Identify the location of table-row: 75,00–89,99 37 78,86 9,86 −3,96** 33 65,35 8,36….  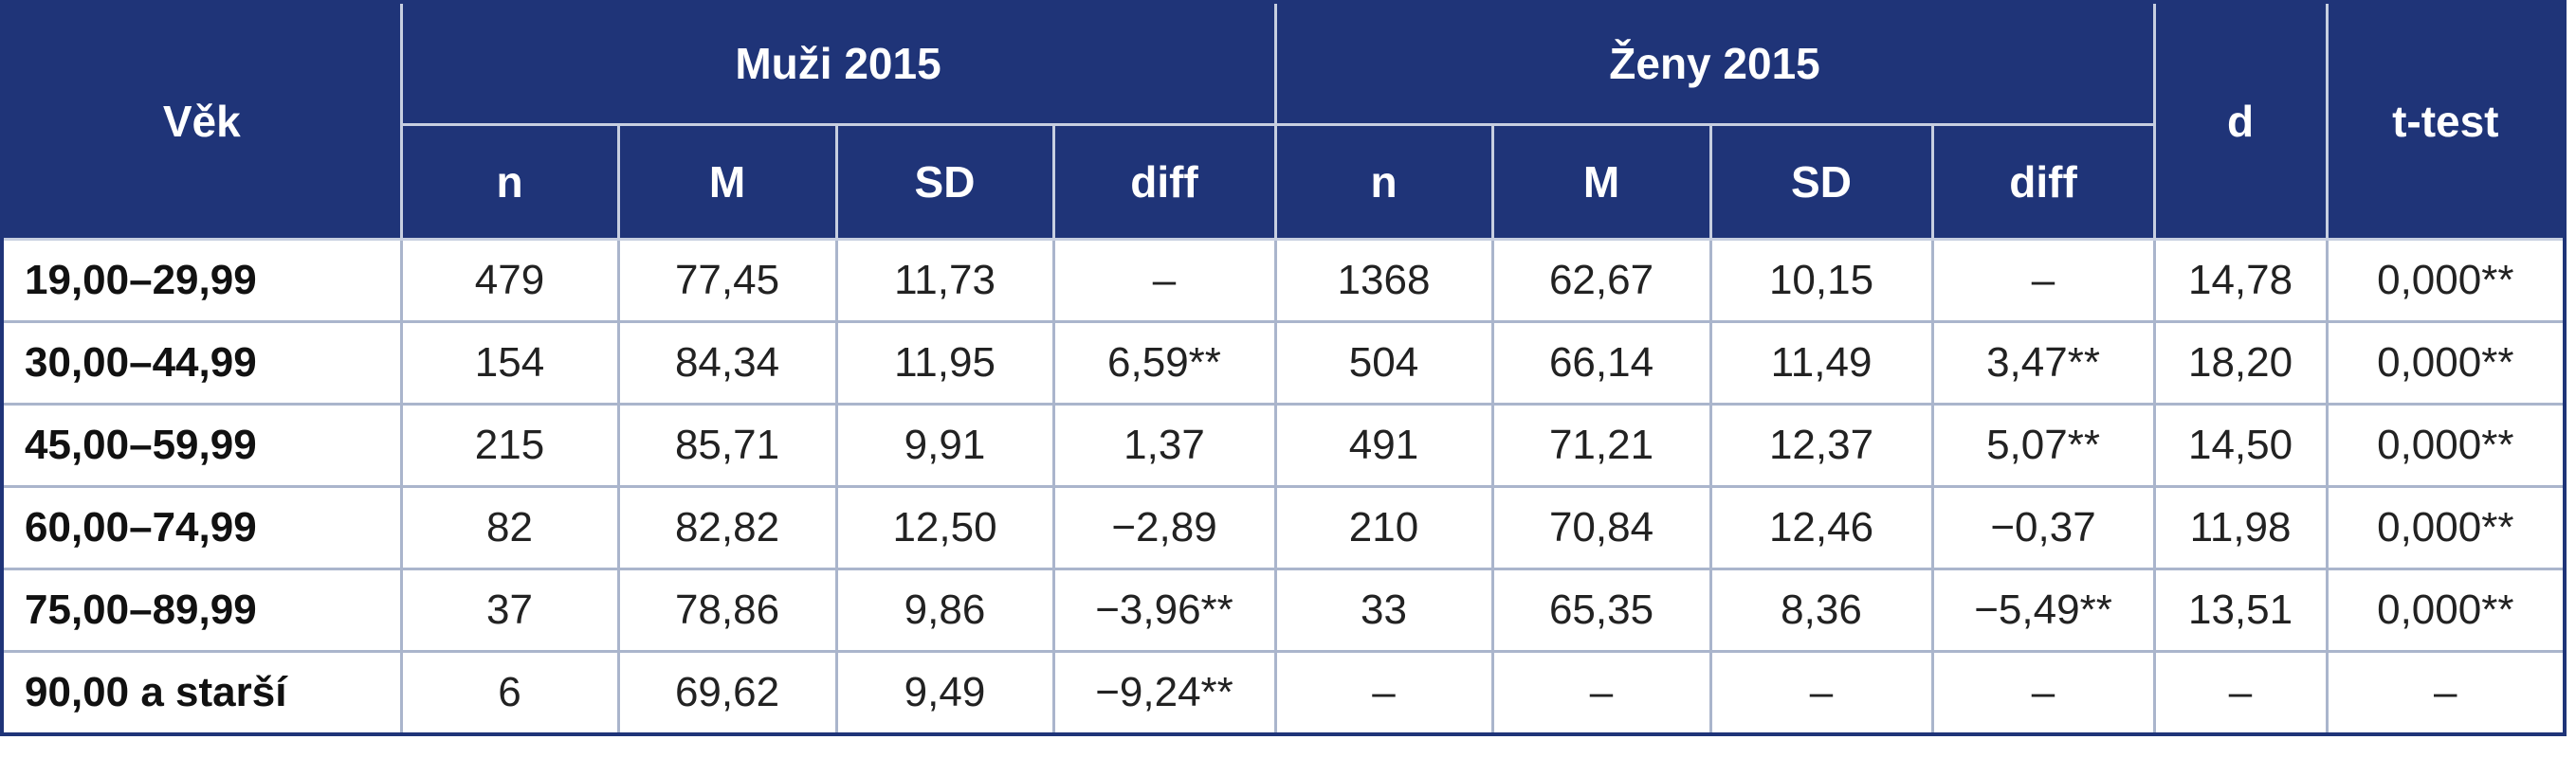
(1283, 610).